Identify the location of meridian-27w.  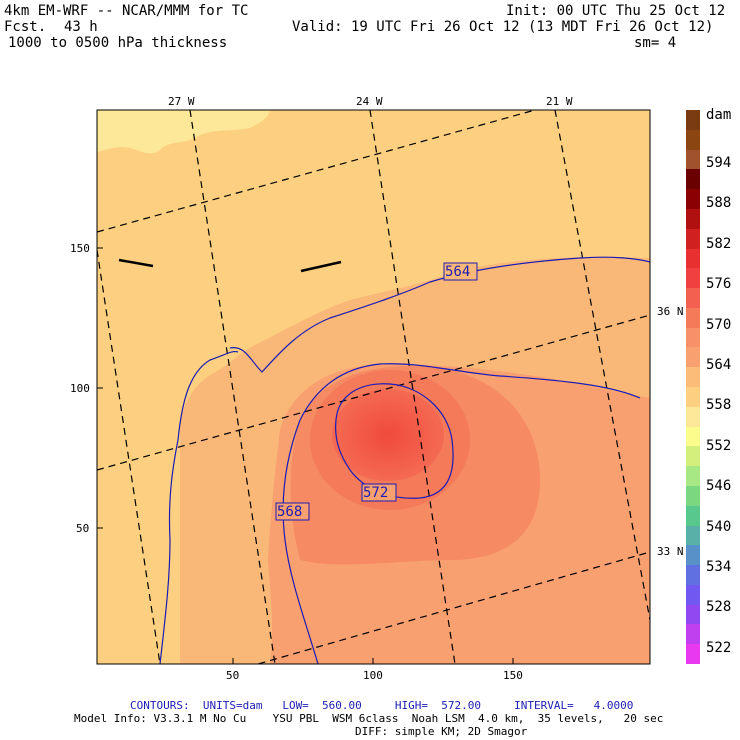
(232, 387).